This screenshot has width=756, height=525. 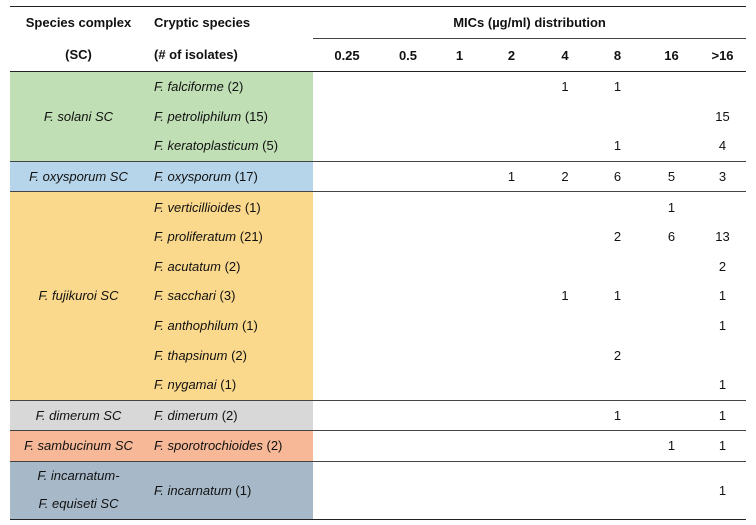 I want to click on species-name: F. petroliphilum, so click(x=198, y=116).